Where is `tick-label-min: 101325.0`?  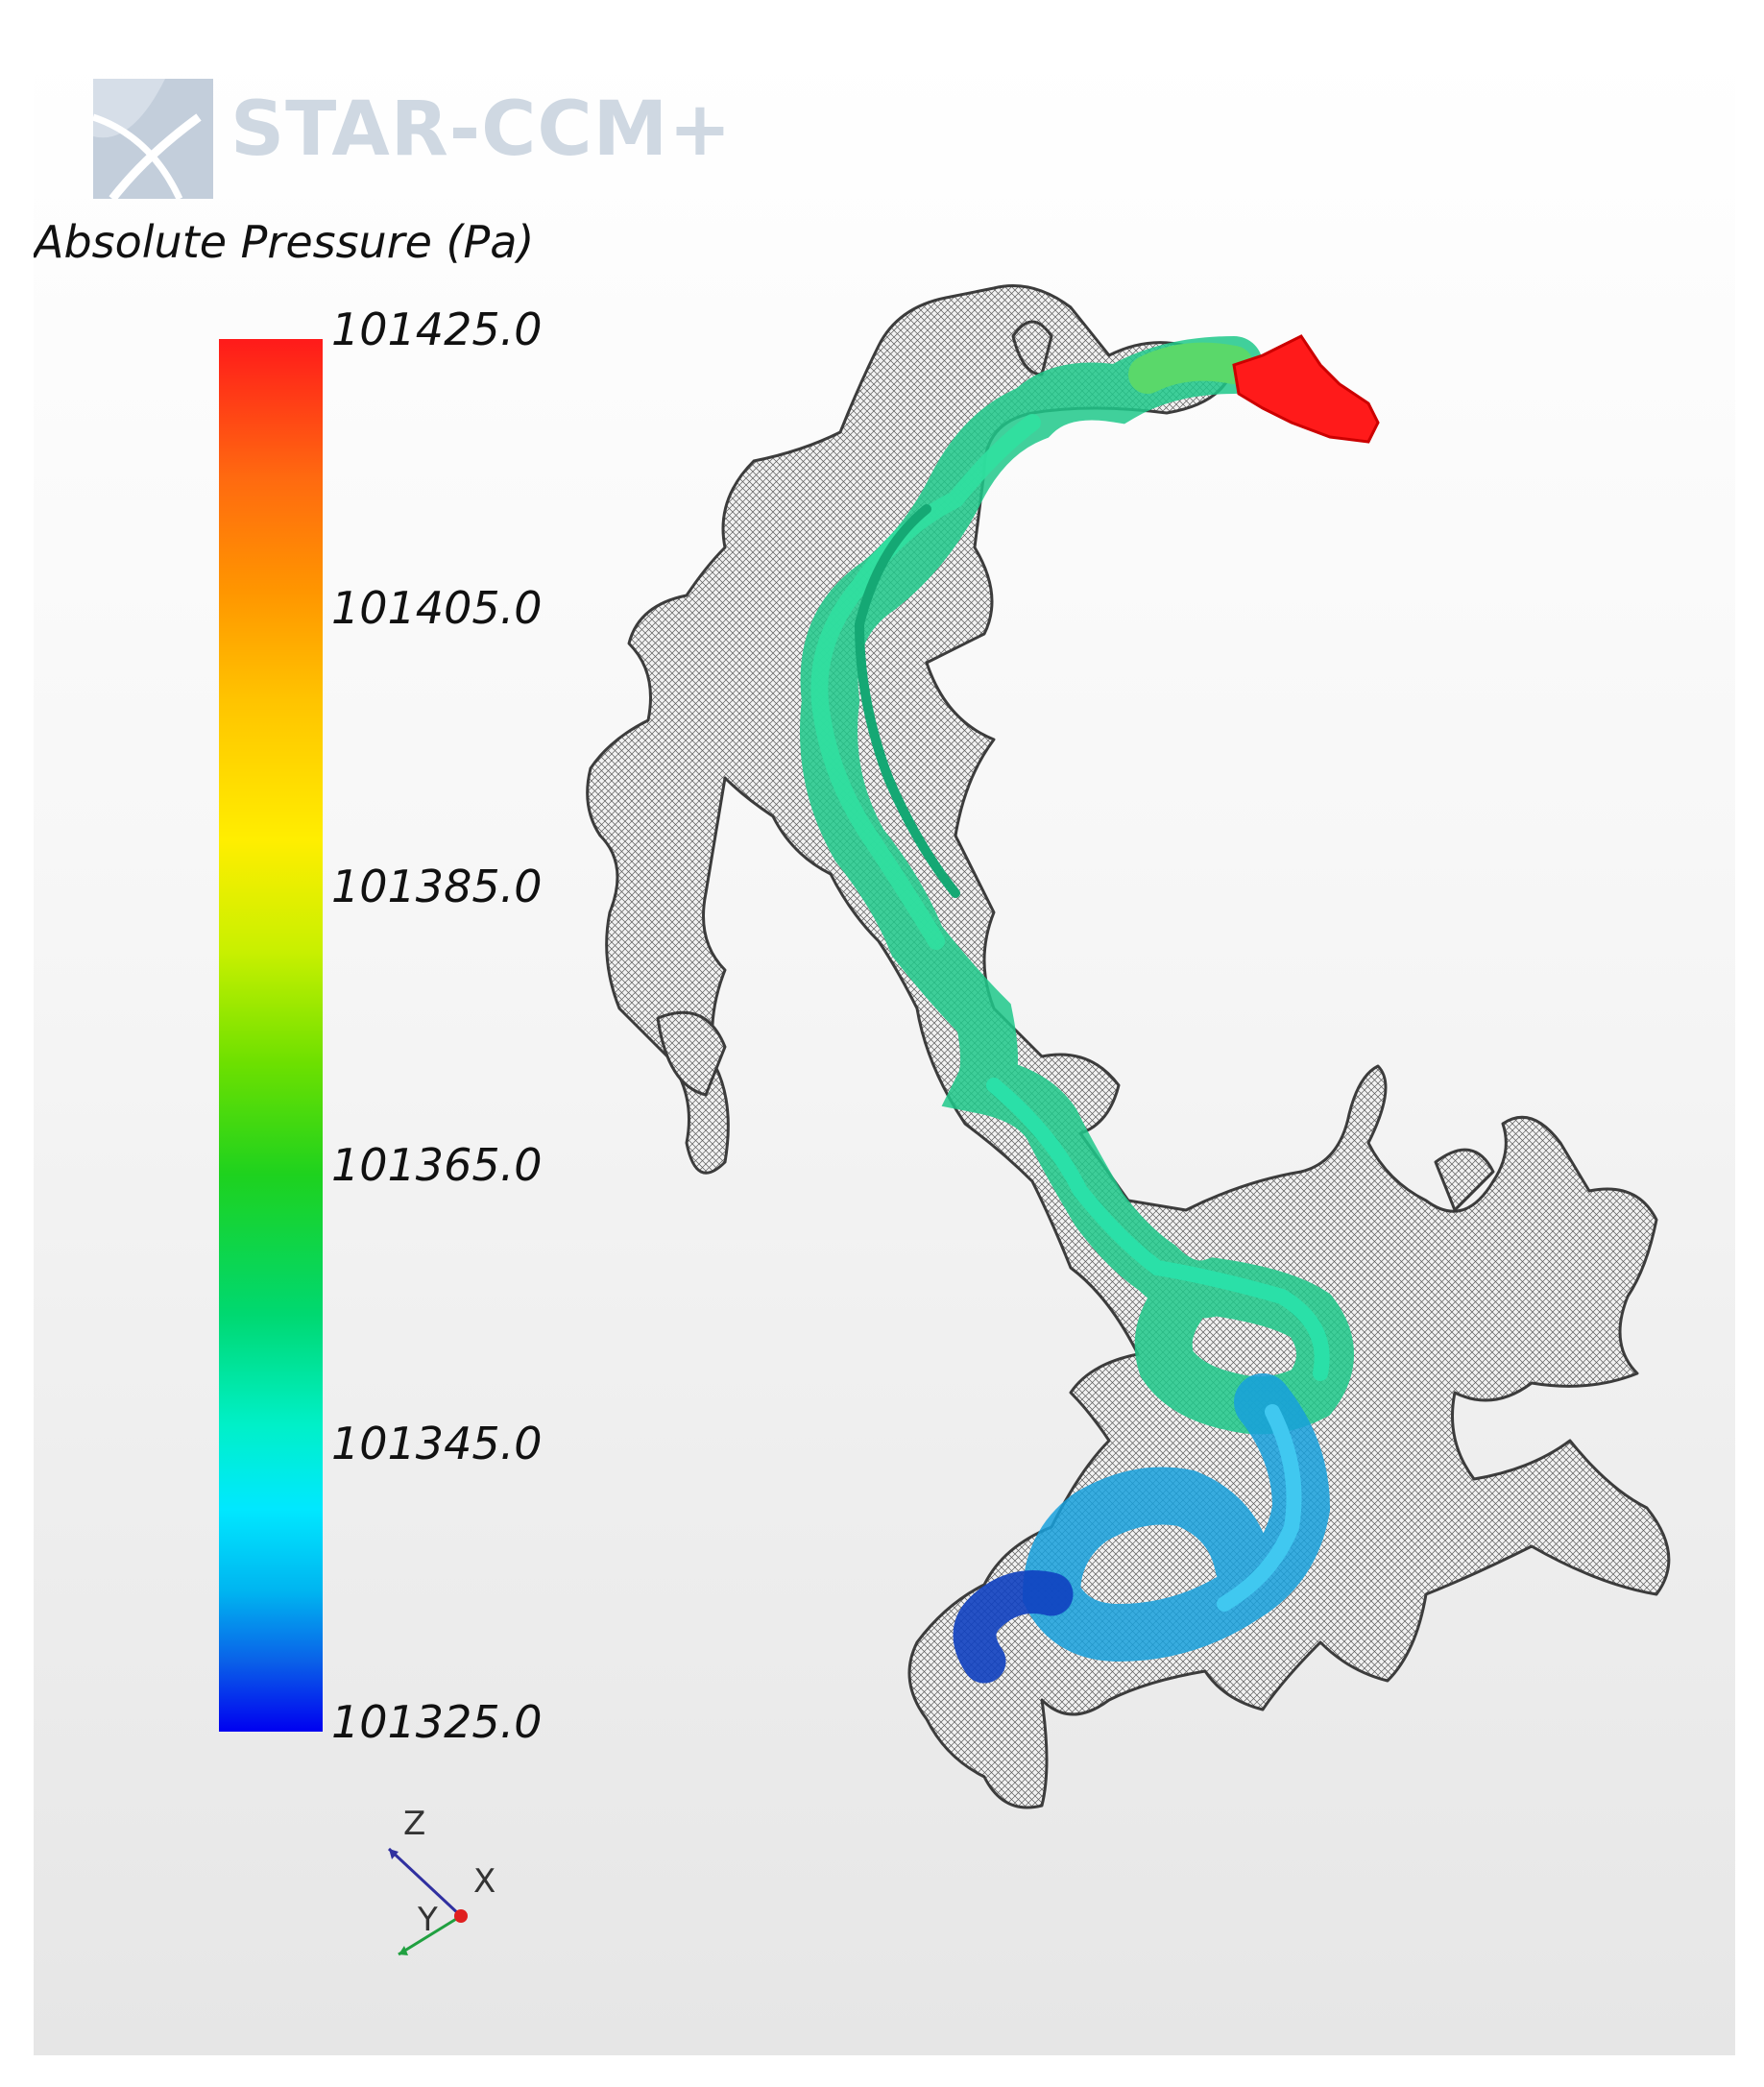 tick-label-min: 101325.0 is located at coordinates (437, 1722).